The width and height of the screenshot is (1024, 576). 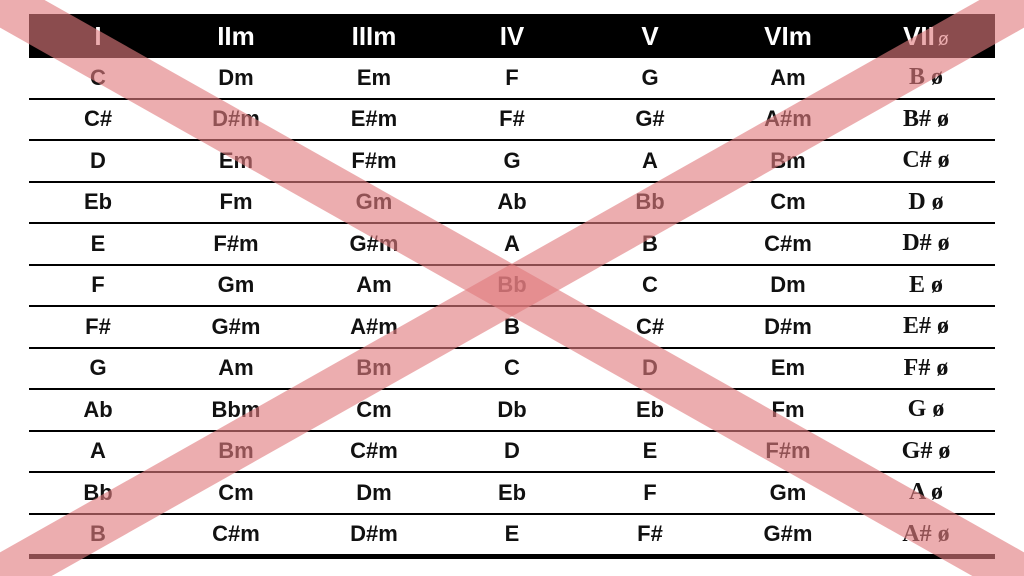 What do you see at coordinates (98, 493) in the screenshot?
I see `chord-cell-degree-1: Bb` at bounding box center [98, 493].